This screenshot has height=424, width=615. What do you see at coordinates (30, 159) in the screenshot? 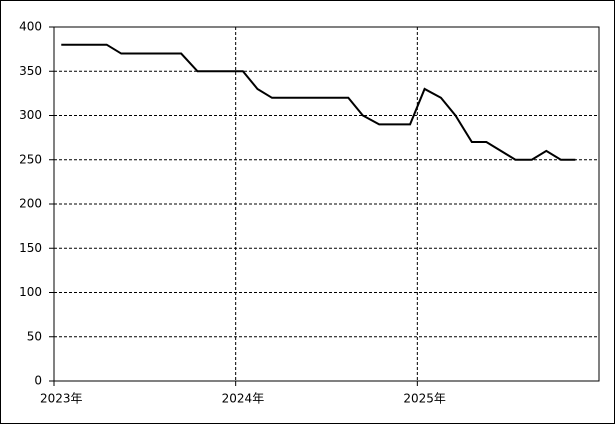
I see `y-tick-label: 250` at bounding box center [30, 159].